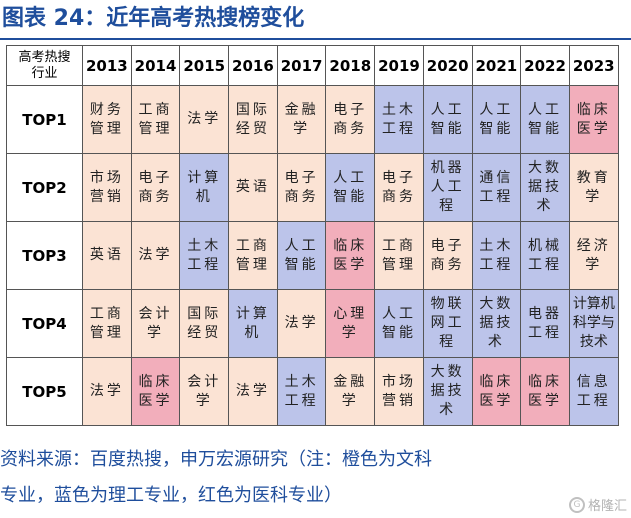 This screenshot has height=518, width=631. What do you see at coordinates (171, 495) in the screenshot?
I see `caption-line-2: 专业，蓝色为理工专业，红色为医科专业）` at bounding box center [171, 495].